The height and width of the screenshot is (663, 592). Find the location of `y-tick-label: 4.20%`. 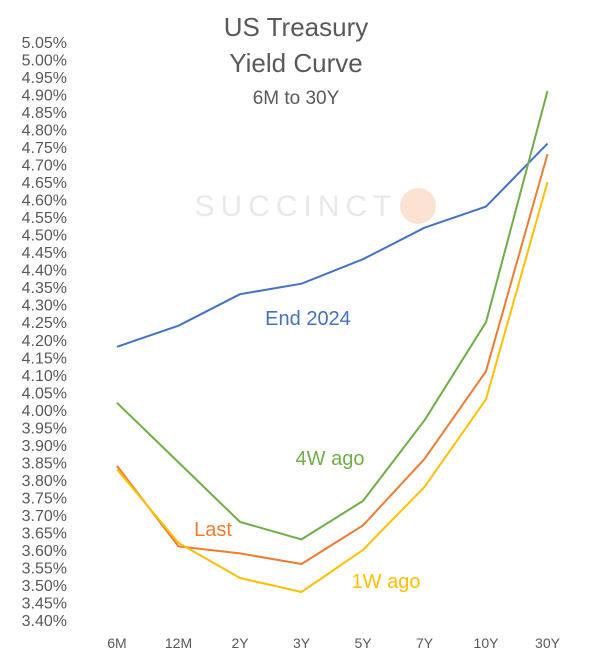

y-tick-label: 4.20% is located at coordinates (44, 341).